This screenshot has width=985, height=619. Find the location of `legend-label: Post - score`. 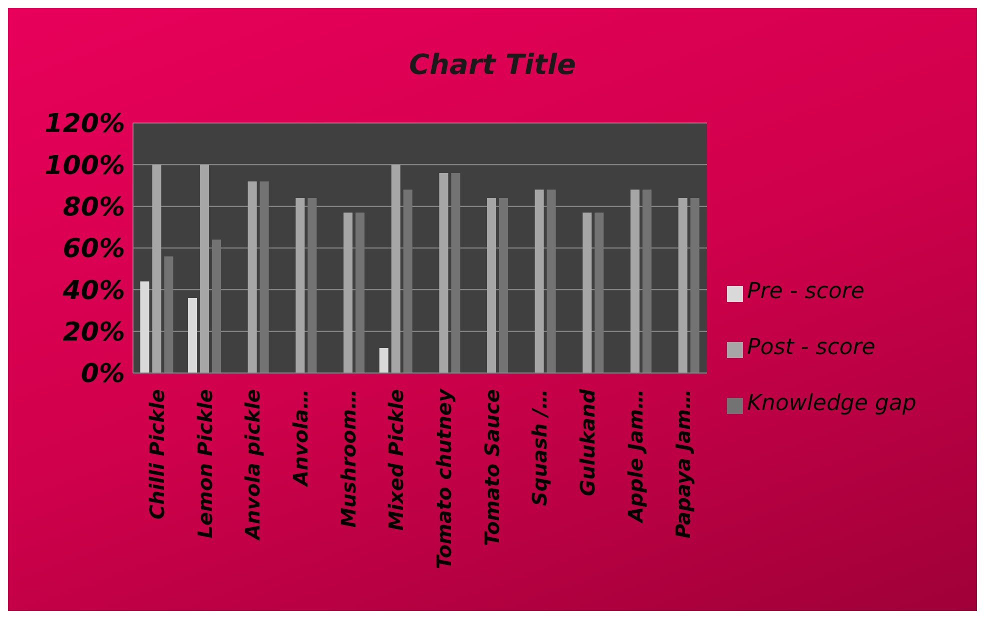

legend-label: Post - score is located at coordinates (811, 347).